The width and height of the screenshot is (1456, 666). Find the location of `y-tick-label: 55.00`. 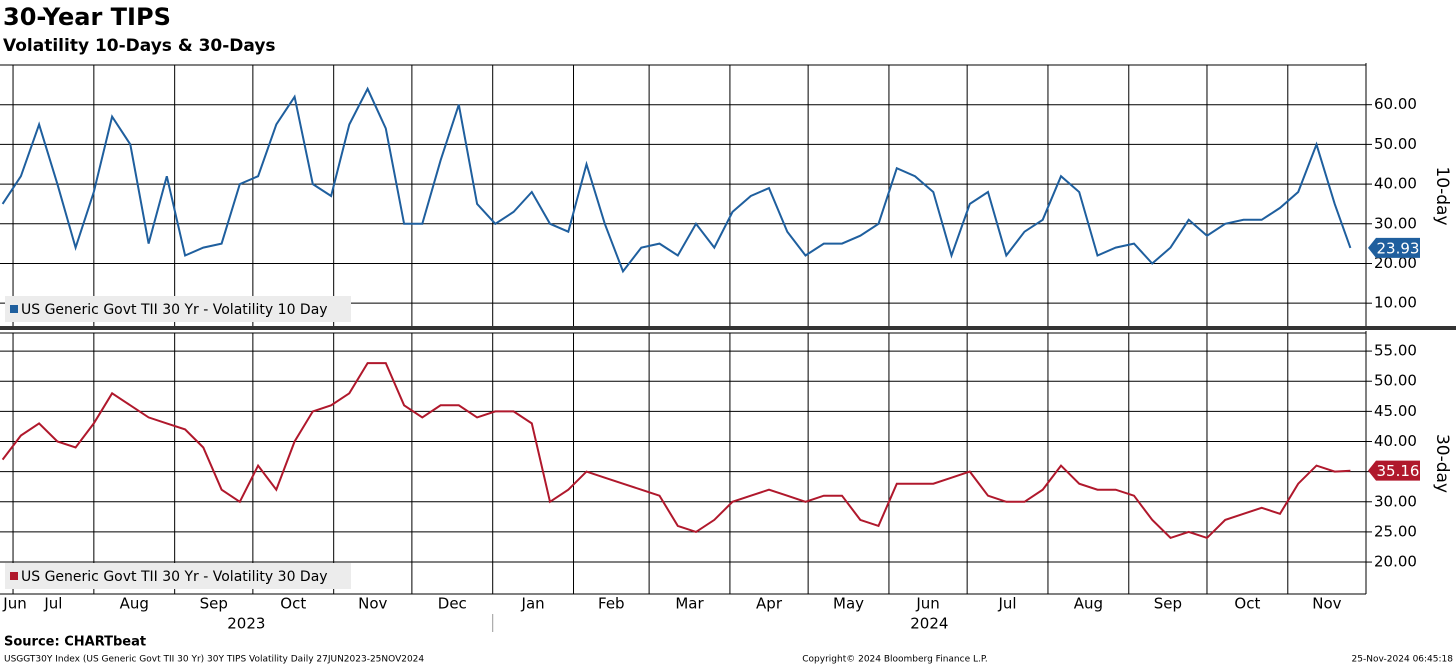

y-tick-label: 55.00 is located at coordinates (1395, 351).